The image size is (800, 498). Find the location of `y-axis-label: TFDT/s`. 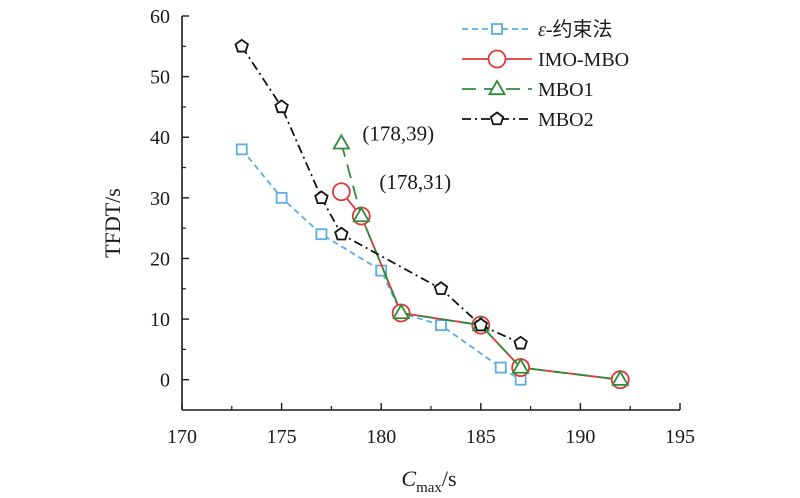

y-axis-label: TFDT/s is located at coordinates (112, 223).